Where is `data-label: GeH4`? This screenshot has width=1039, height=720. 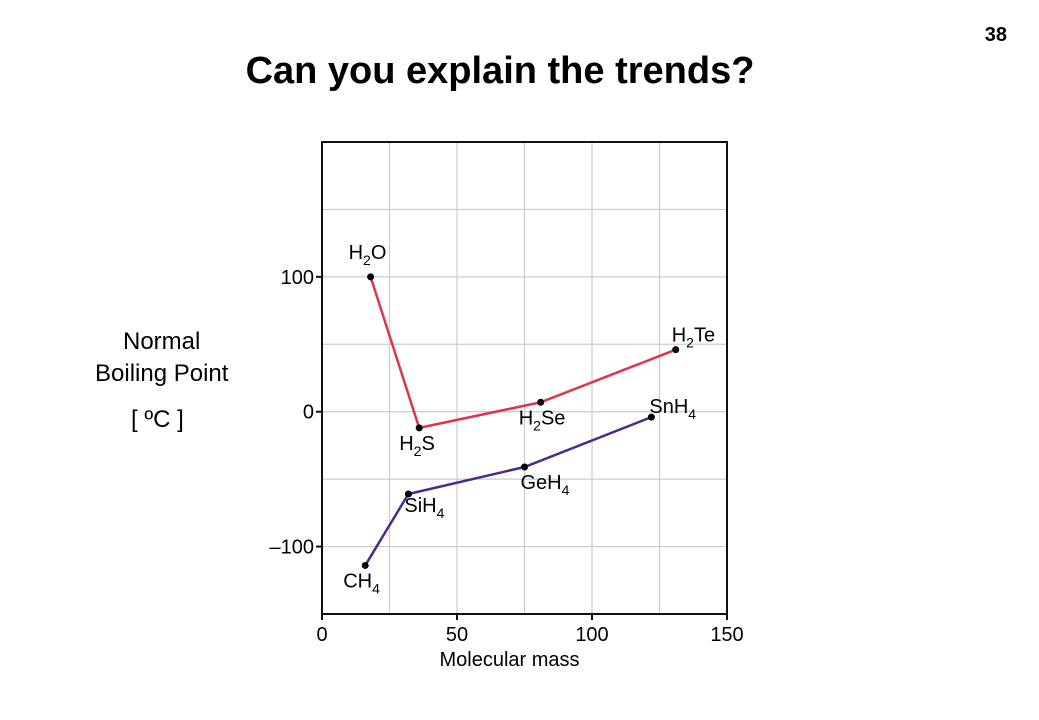
data-label: GeH4 is located at coordinates (545, 485).